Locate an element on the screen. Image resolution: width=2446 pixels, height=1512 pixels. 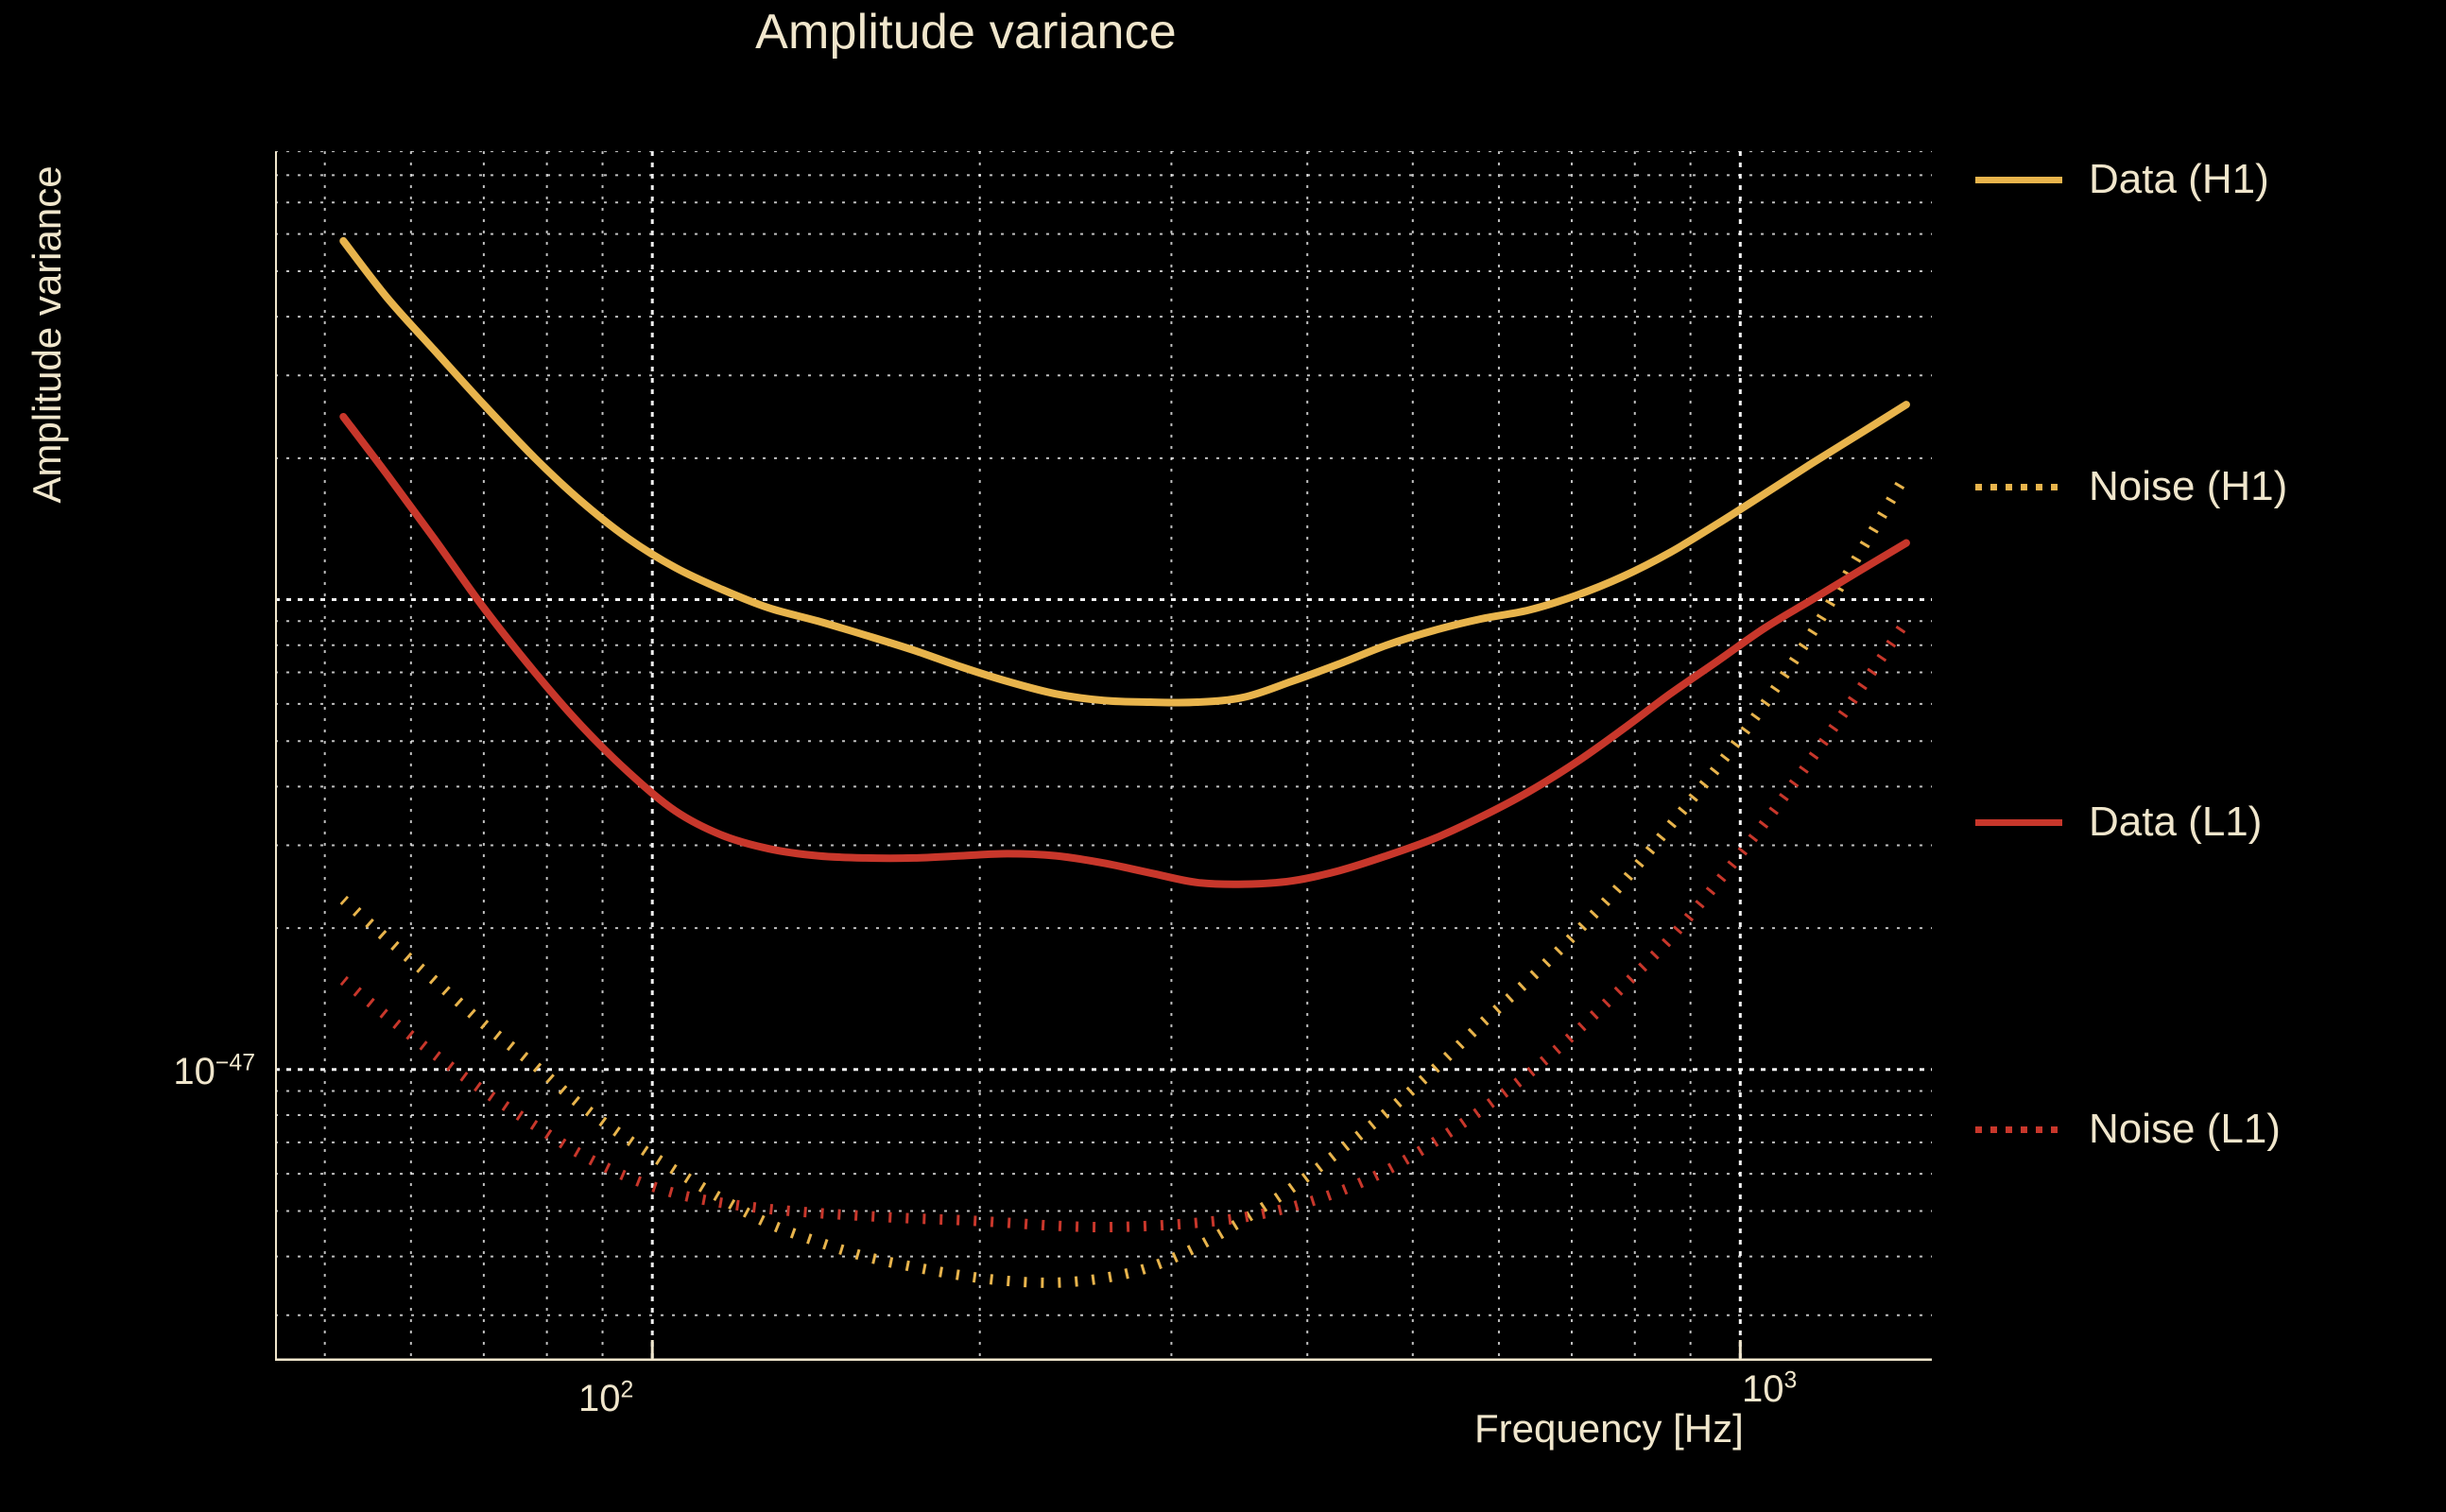
x-tick-label-1e3: 103 is located at coordinates (1770, 1388).